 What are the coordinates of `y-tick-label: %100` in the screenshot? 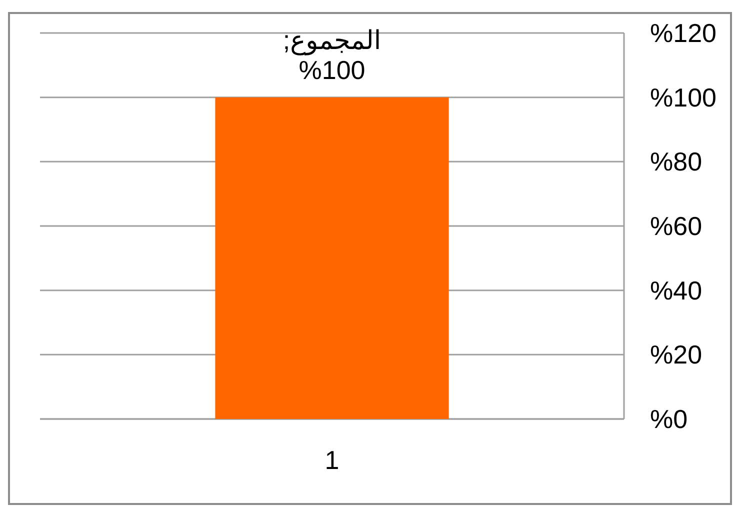 It's located at (683, 97).